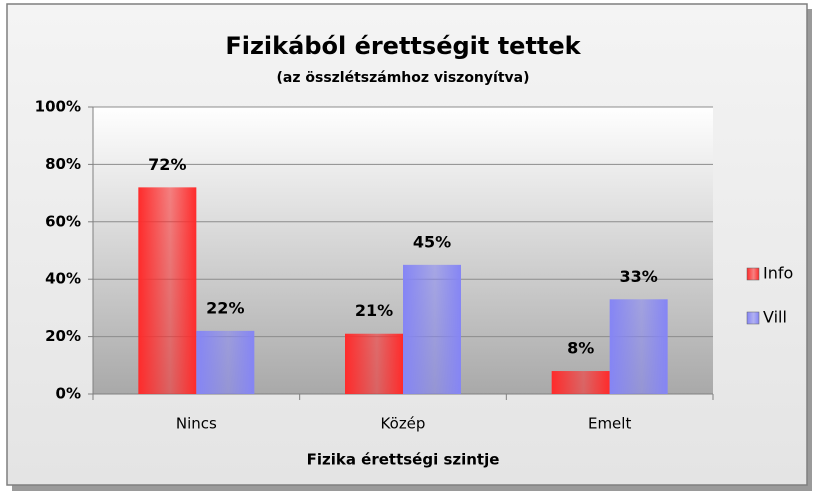 The width and height of the screenshot is (817, 493). Describe the element at coordinates (403, 460) in the screenshot. I see `x-axis-label: Fizika érettségi szintje` at that location.